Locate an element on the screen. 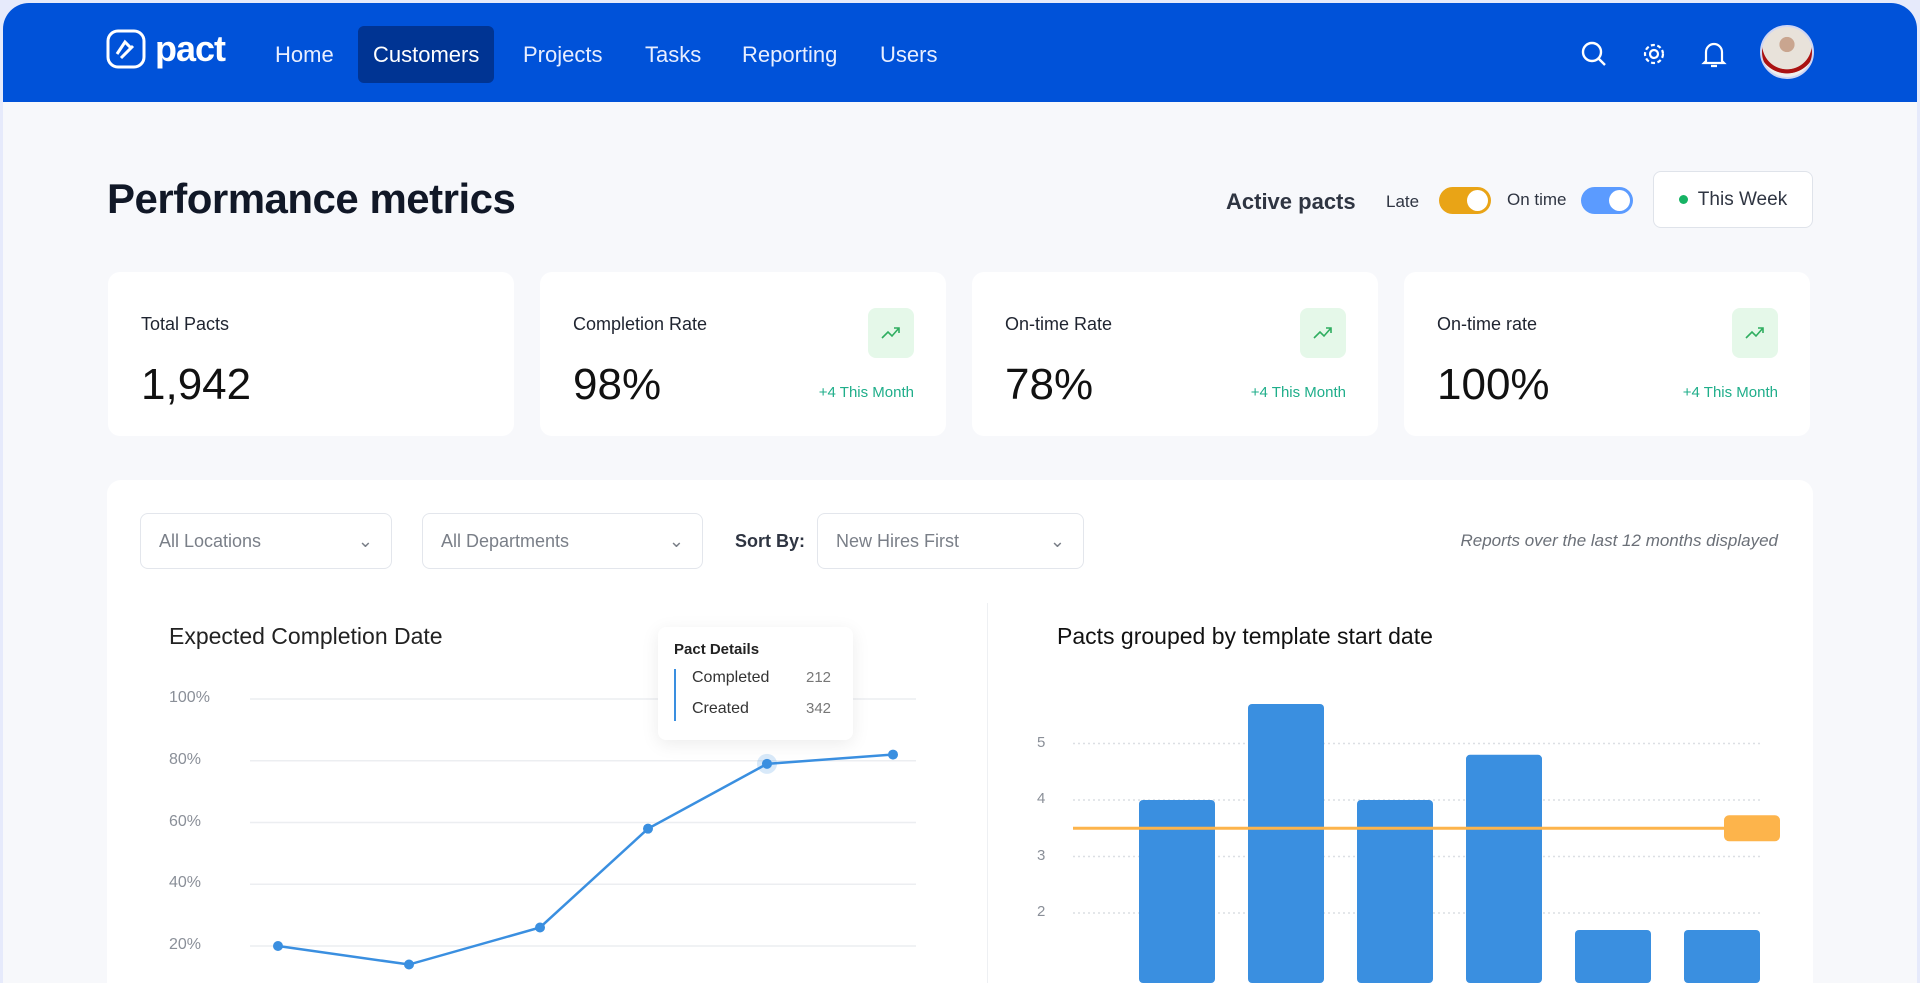 This screenshot has height=983, width=1920. card-total-pacts: Total Pacts 1,942 is located at coordinates (311, 354).